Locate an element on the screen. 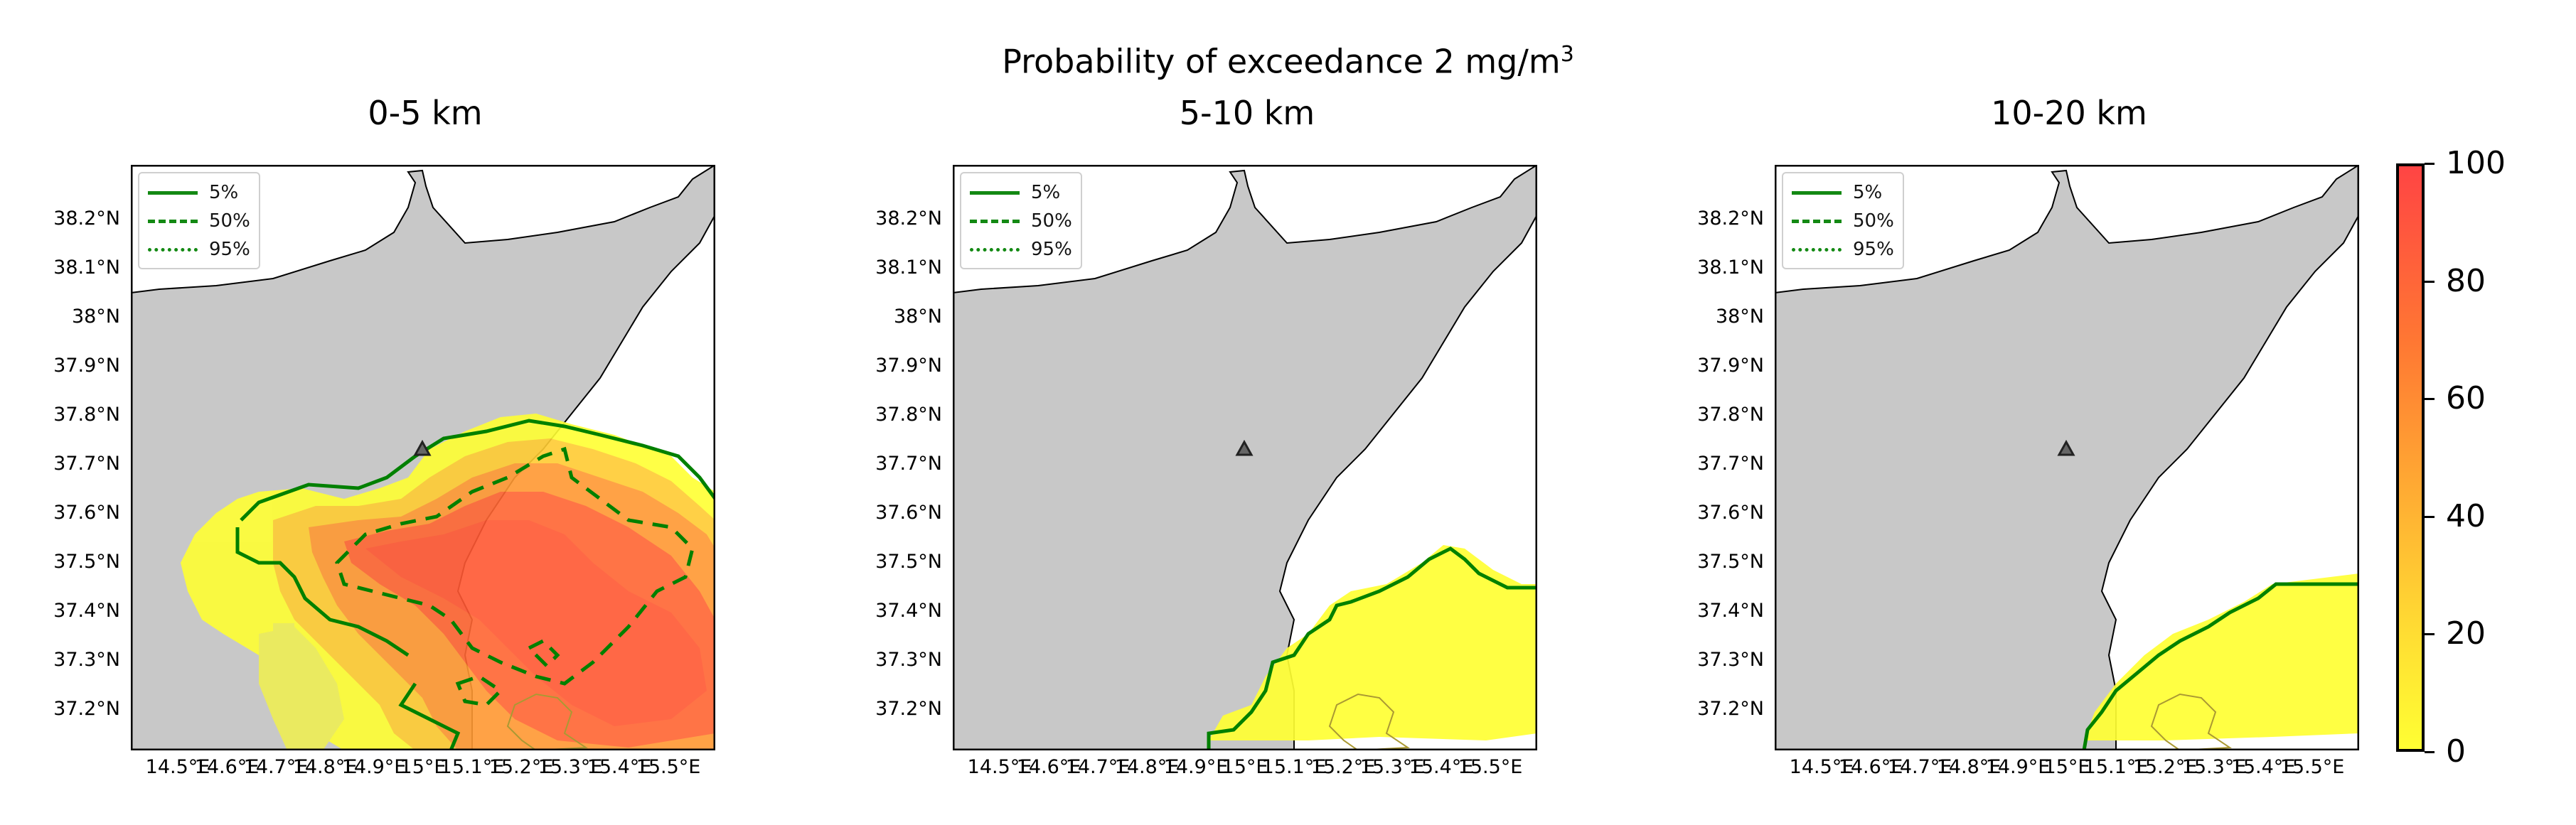 This screenshot has width=2576, height=825. panel-title-10-20km: 10-20 km is located at coordinates (2069, 113).